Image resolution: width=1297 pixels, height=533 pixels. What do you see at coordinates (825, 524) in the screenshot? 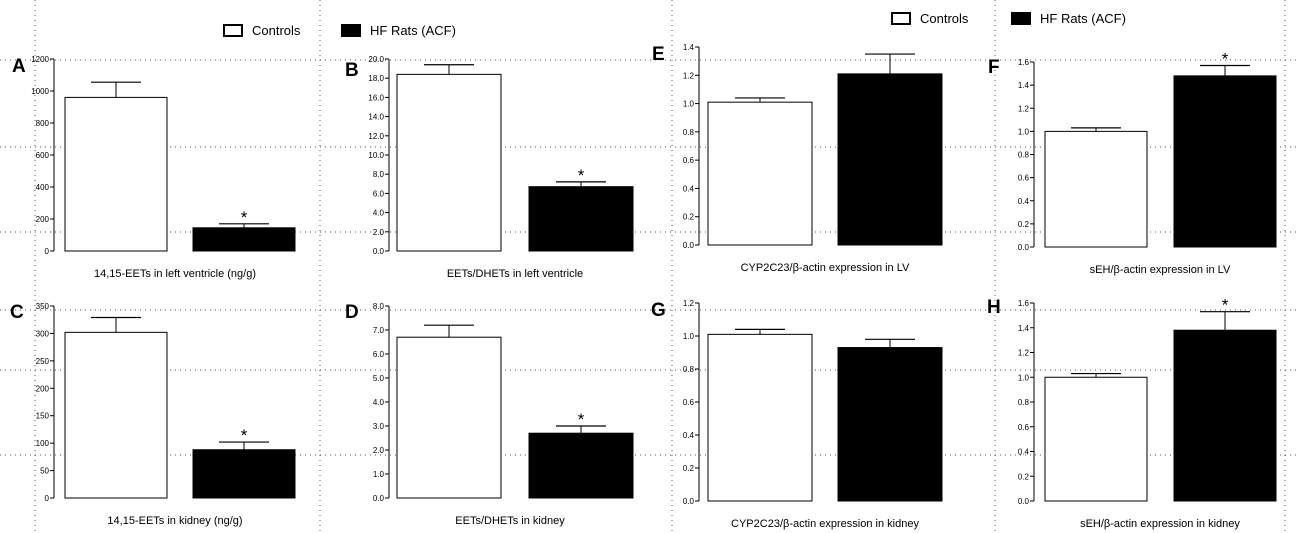
I see `x-axis-label: CYP2C23/β-actin expression in kidney` at bounding box center [825, 524].